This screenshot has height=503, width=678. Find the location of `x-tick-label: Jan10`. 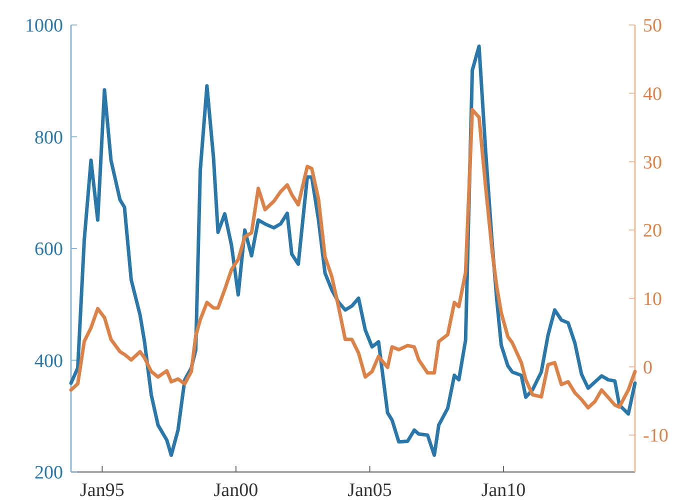

x-tick-label: Jan10 is located at coordinates (503, 490).